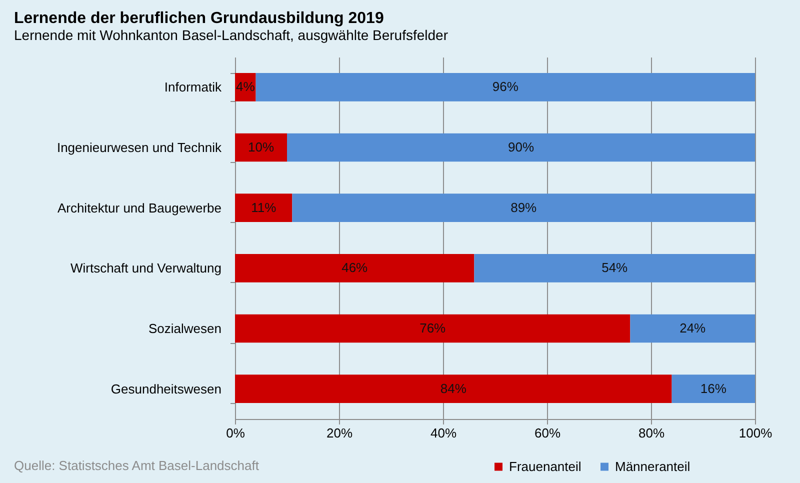  What do you see at coordinates (139, 208) in the screenshot?
I see `y-tick-label: Architektur und Baugewerbe` at bounding box center [139, 208].